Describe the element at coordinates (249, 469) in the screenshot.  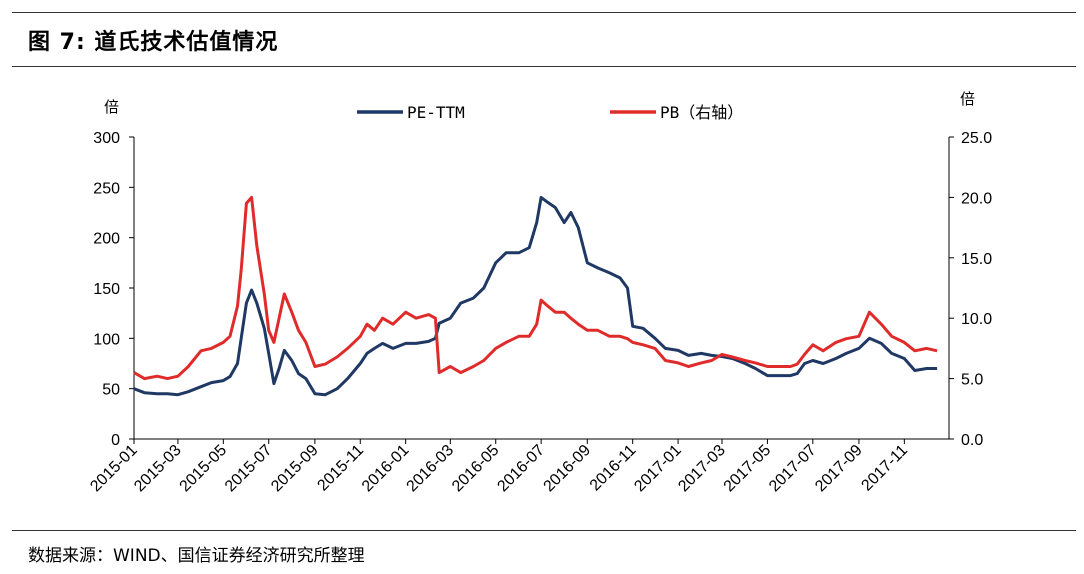
I see `x-tick-label: 2015-07` at that location.